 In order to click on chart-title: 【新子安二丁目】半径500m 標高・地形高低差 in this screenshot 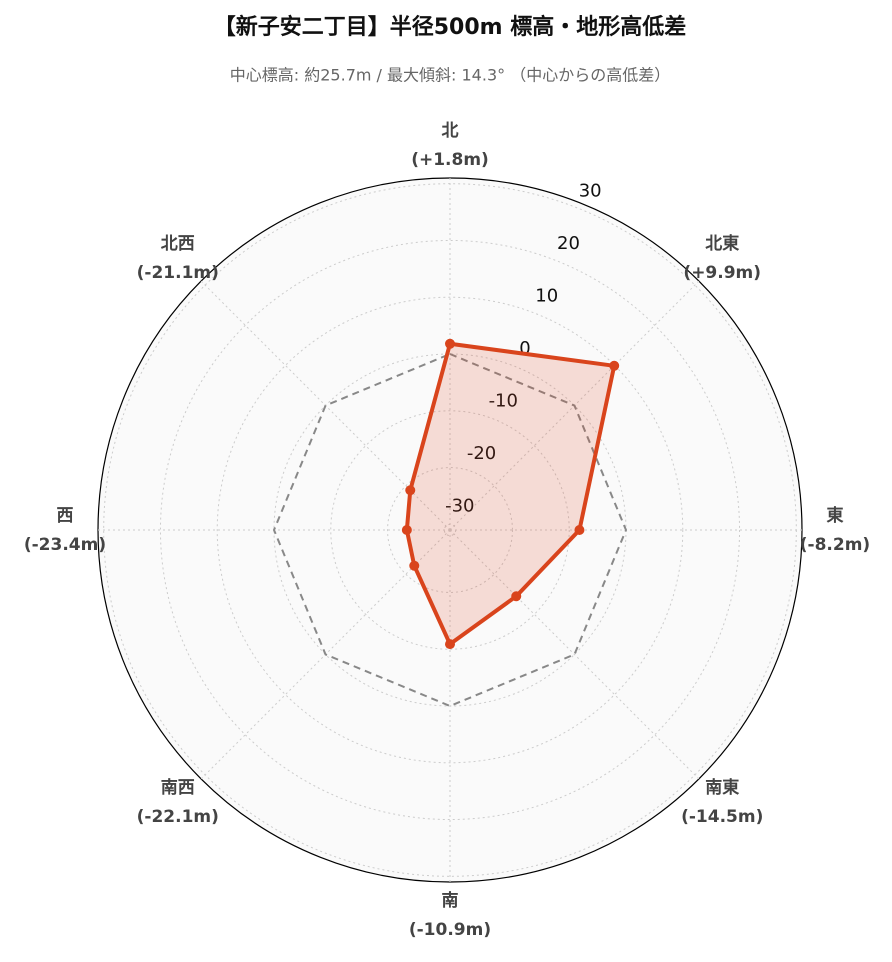, I will do `click(450, 27)`.